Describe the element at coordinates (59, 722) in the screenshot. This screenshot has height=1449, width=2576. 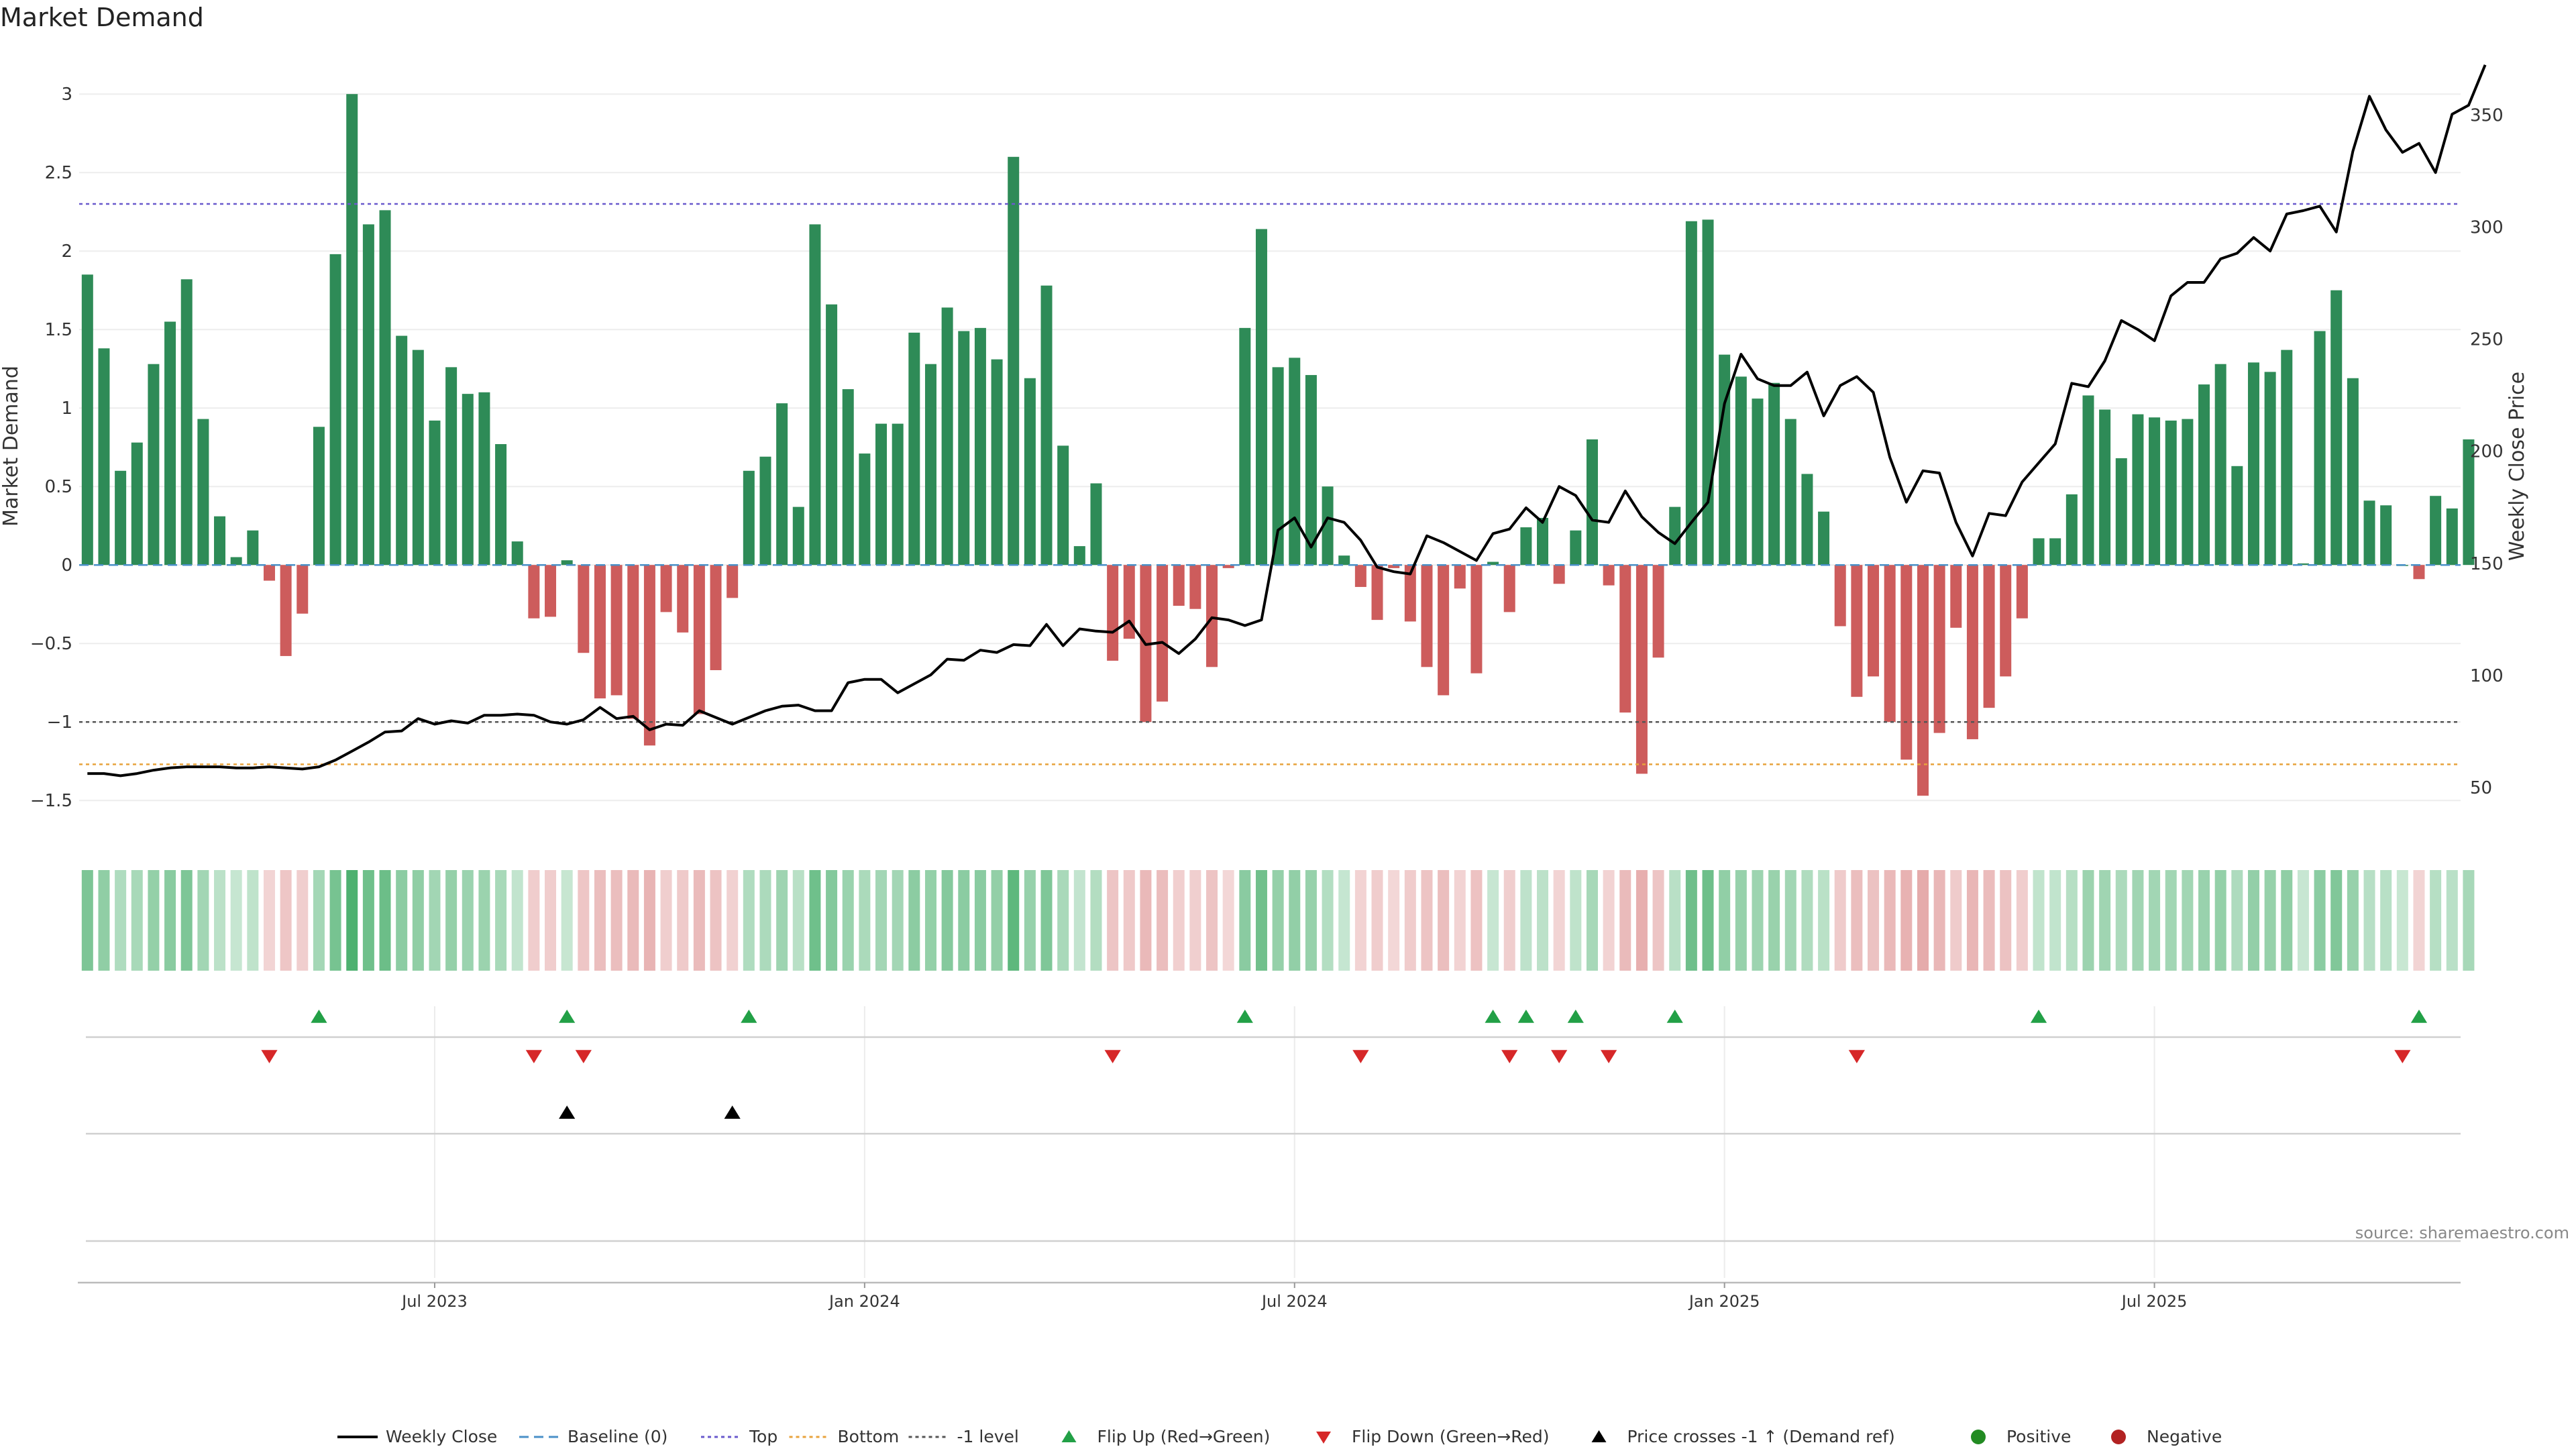
I see `left-tick-label: −1` at that location.